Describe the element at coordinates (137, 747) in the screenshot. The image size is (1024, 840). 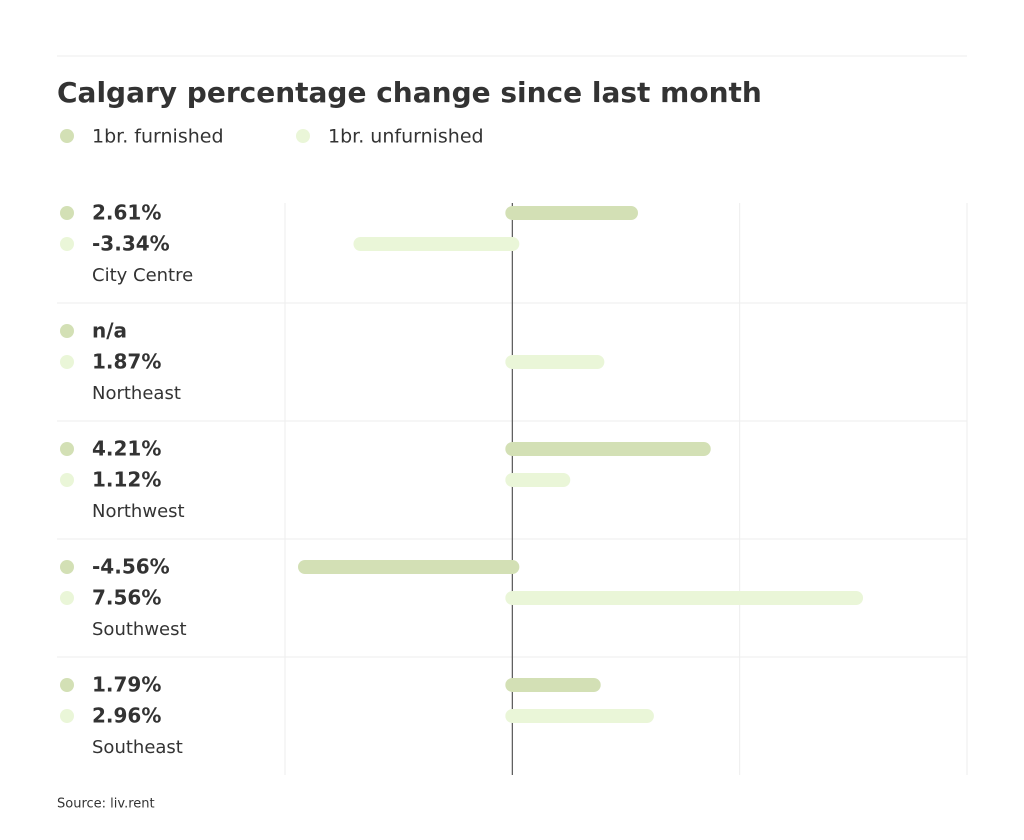
I see `category-label: Southeast` at that location.